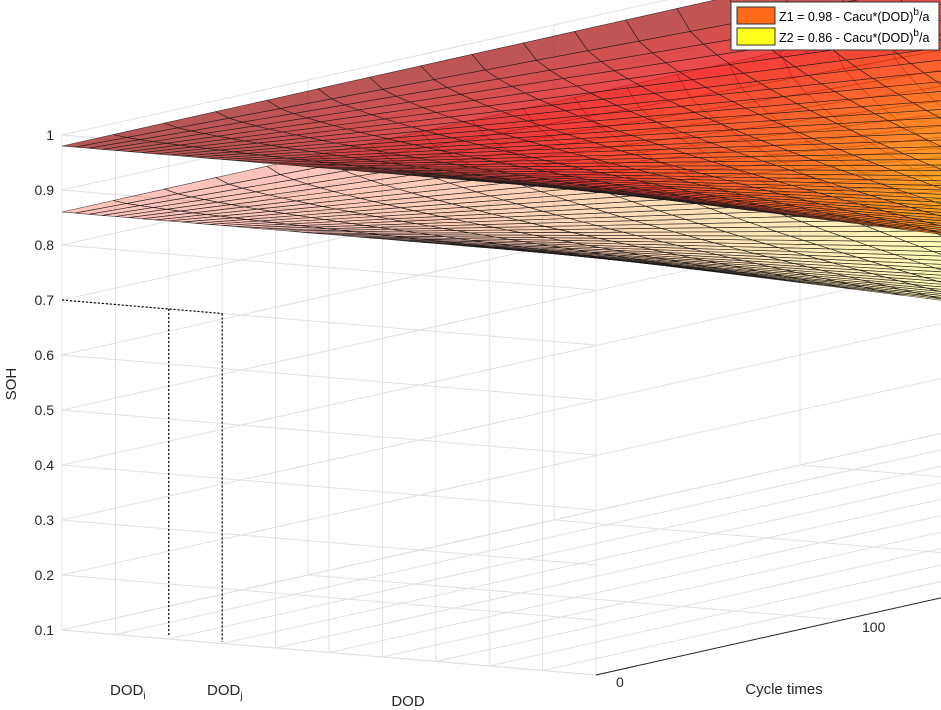 The image size is (941, 710). What do you see at coordinates (874, 627) in the screenshot?
I see `y-tick-label: 100` at bounding box center [874, 627].